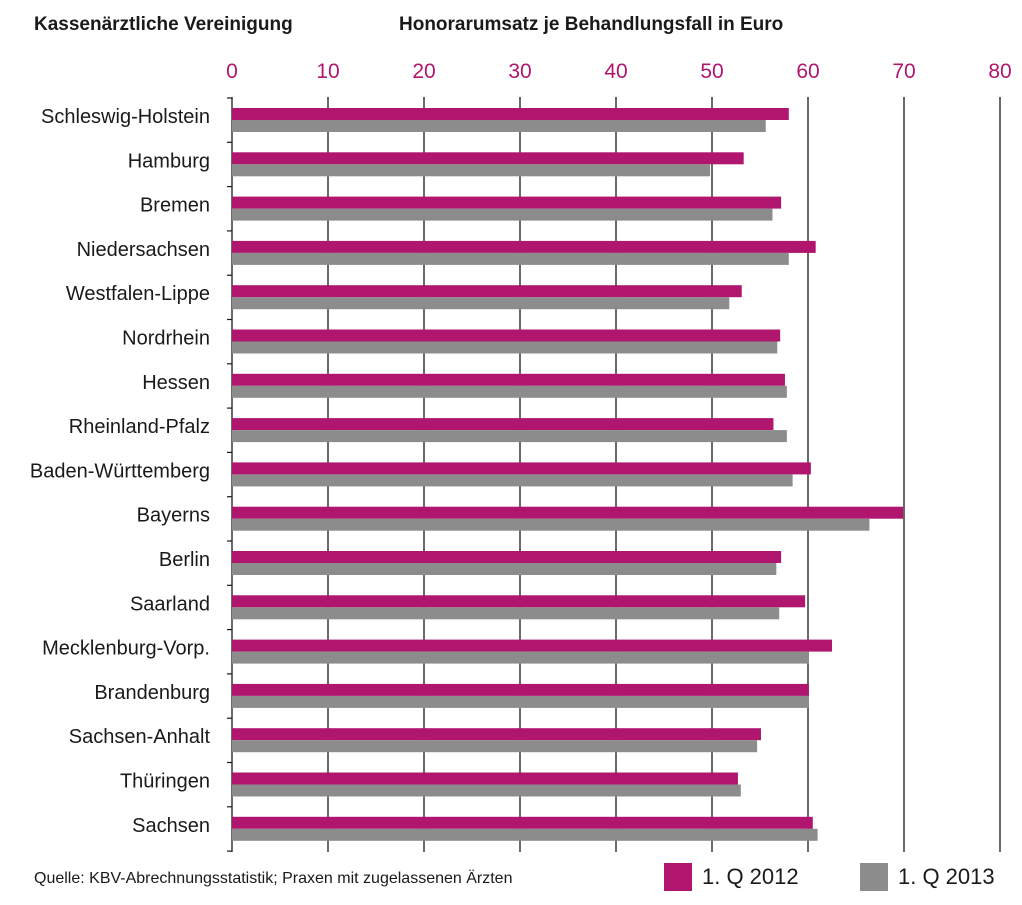 This screenshot has width=1022, height=905. Describe the element at coordinates (512, 480) in the screenshot. I see `bar-2013-baden-w-rttemberg` at that location.